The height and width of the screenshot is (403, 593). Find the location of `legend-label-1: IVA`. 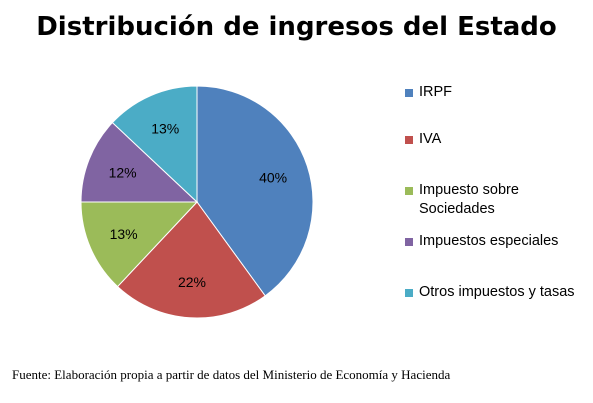

legend-label-1: IVA is located at coordinates (430, 139).